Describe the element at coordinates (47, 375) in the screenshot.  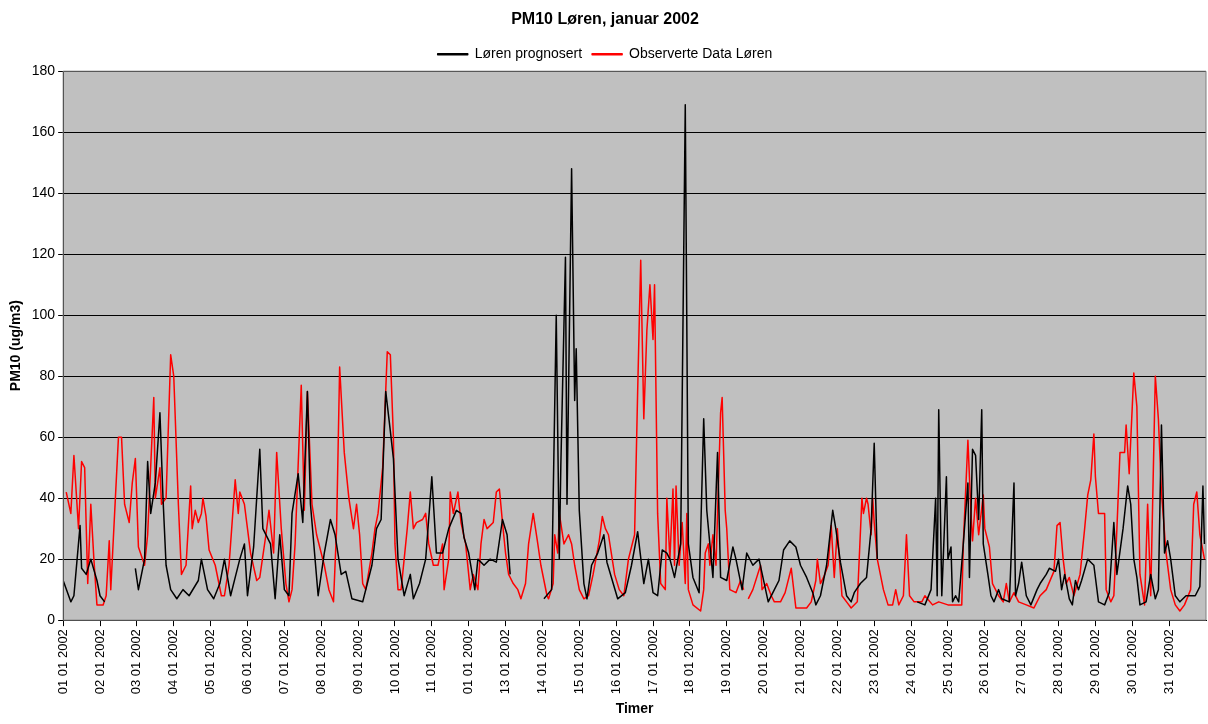
I see `y-tick-label: 80` at that location.